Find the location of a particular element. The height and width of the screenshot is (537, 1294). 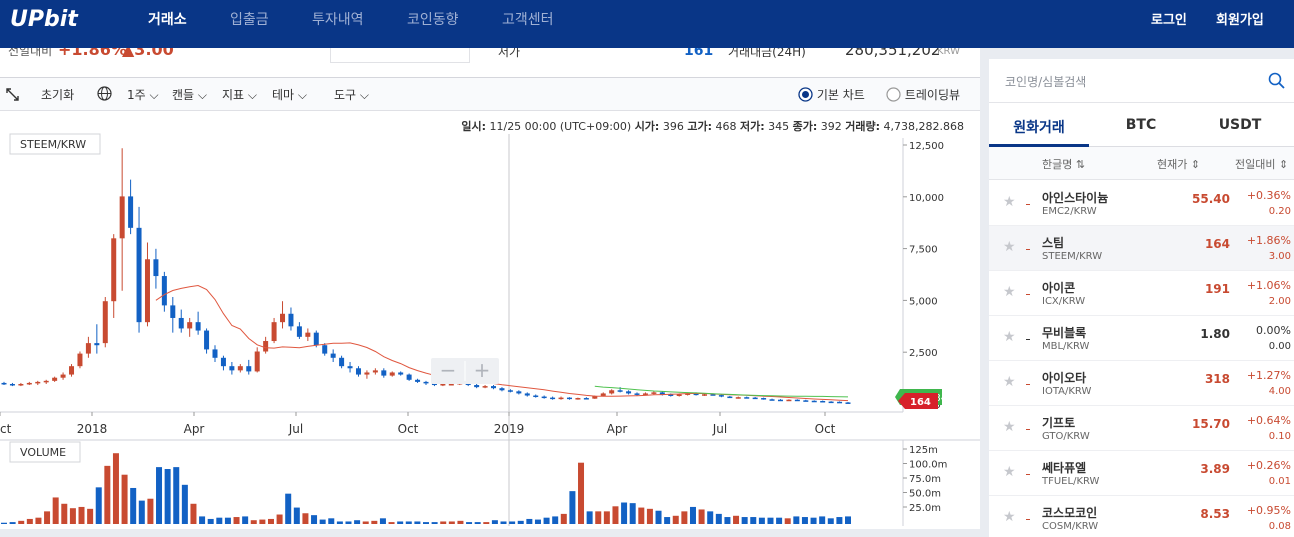

theme-dropdown: 테마 ⌵ is located at coordinates (289, 94).